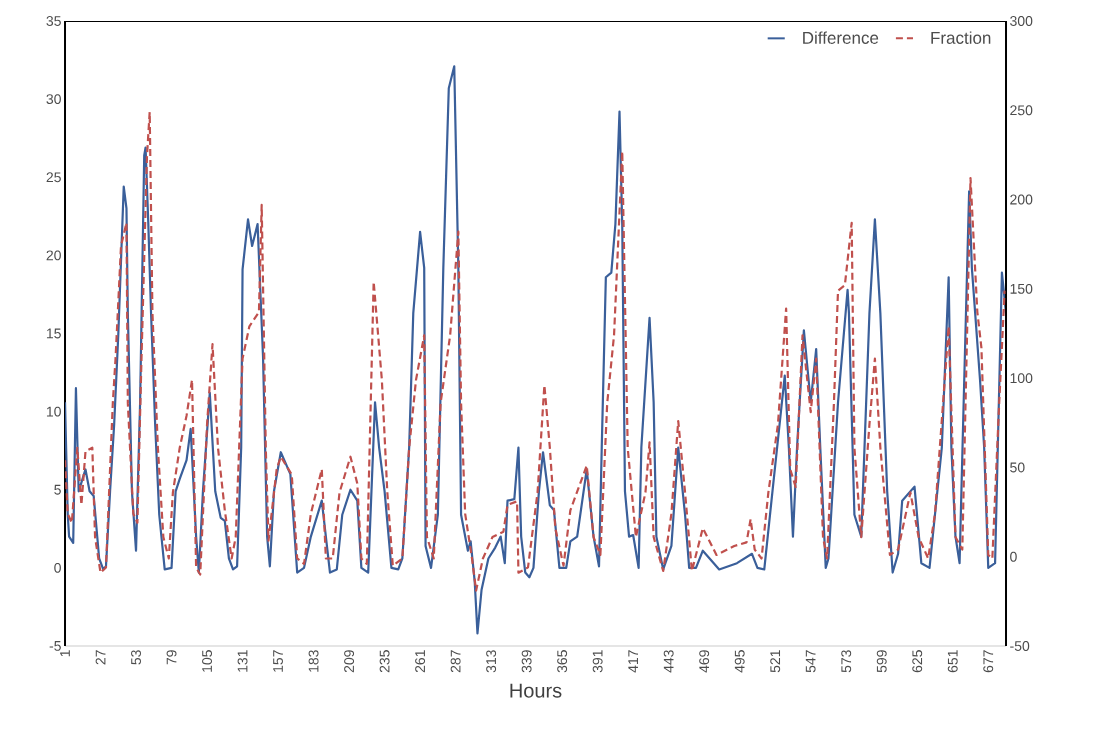  Describe the element at coordinates (961, 37) in the screenshot. I see `legend-label: Fraction` at that location.